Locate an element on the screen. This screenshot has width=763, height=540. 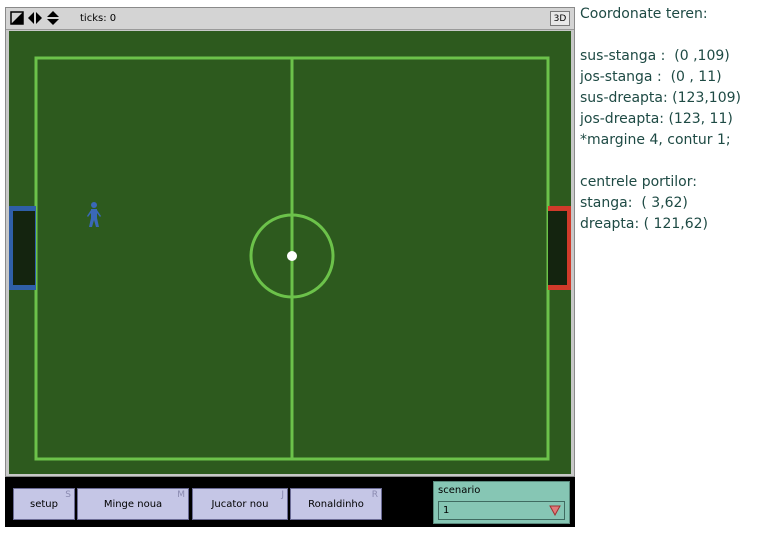
ronaldinho-button: R Ronaldinho is located at coordinates (336, 504).